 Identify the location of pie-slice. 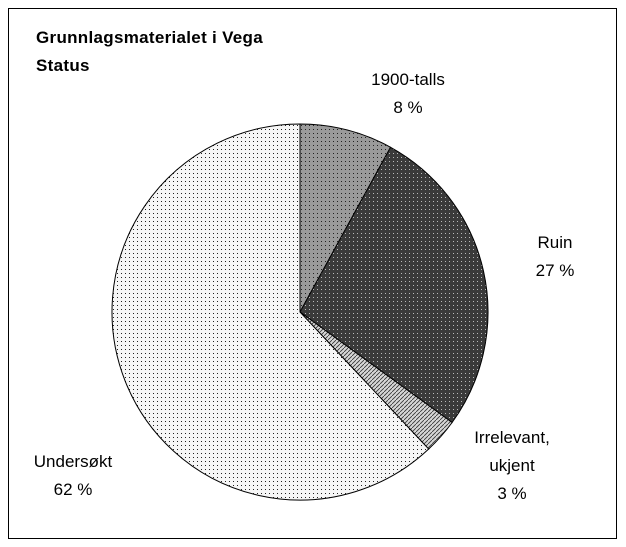
(345, 218).